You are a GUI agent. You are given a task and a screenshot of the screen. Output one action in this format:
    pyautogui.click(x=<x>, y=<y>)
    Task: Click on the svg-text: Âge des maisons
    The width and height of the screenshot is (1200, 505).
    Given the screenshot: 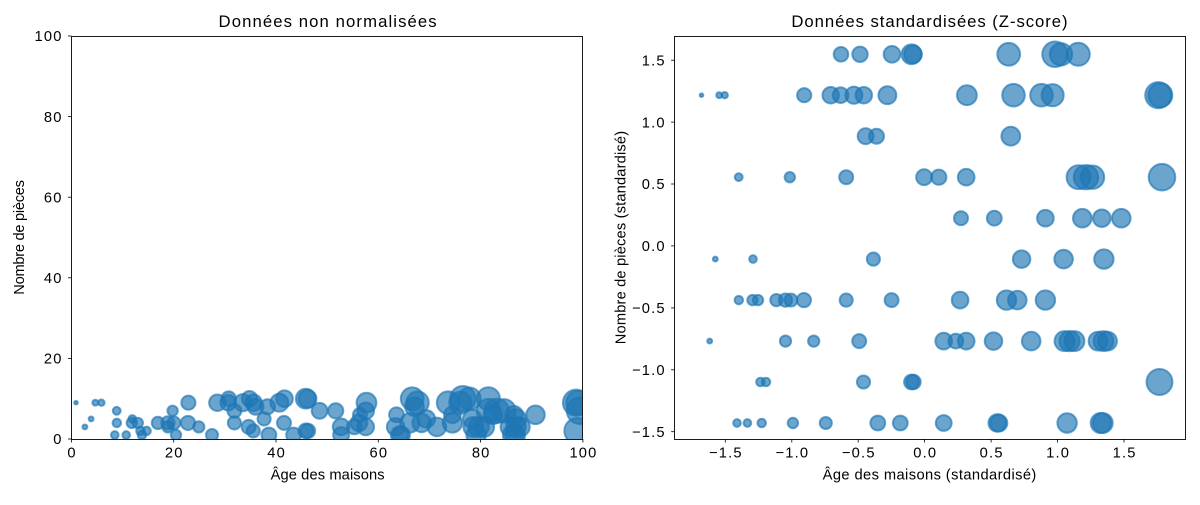 What is the action you would take?
    pyautogui.click(x=328, y=475)
    